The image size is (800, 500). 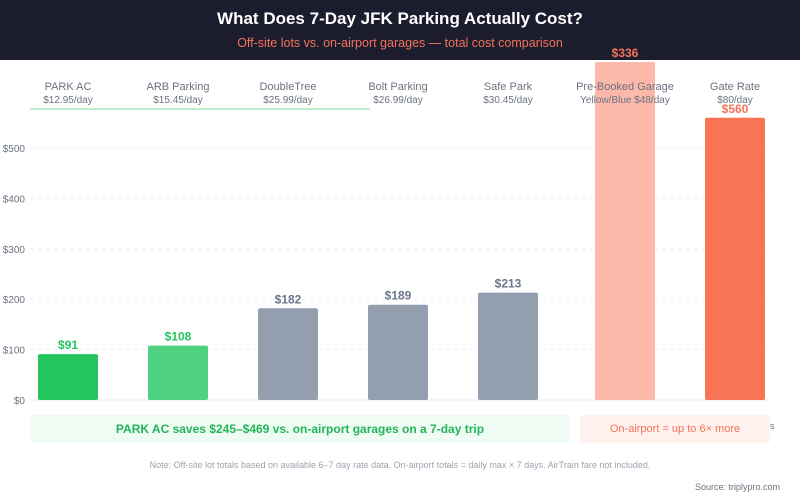 What do you see at coordinates (14, 351) in the screenshot?
I see `y-tick-label: $100` at bounding box center [14, 351].